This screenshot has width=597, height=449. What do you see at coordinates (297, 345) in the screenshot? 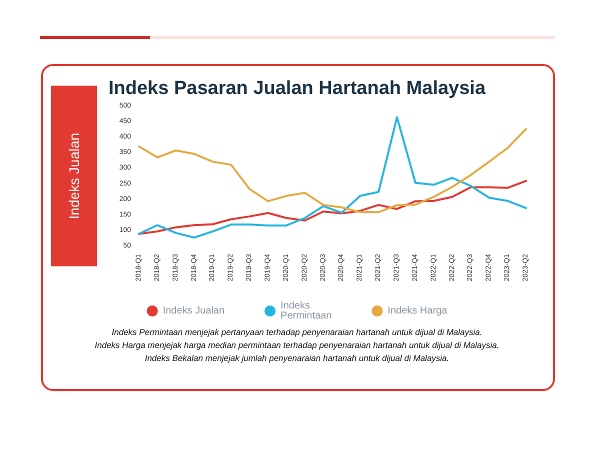
I see `text: Indeks Harga menjejak harga median permintaan terhadap penyenaraian hartanah untuk dijual di Malaysia.` at bounding box center [297, 345].